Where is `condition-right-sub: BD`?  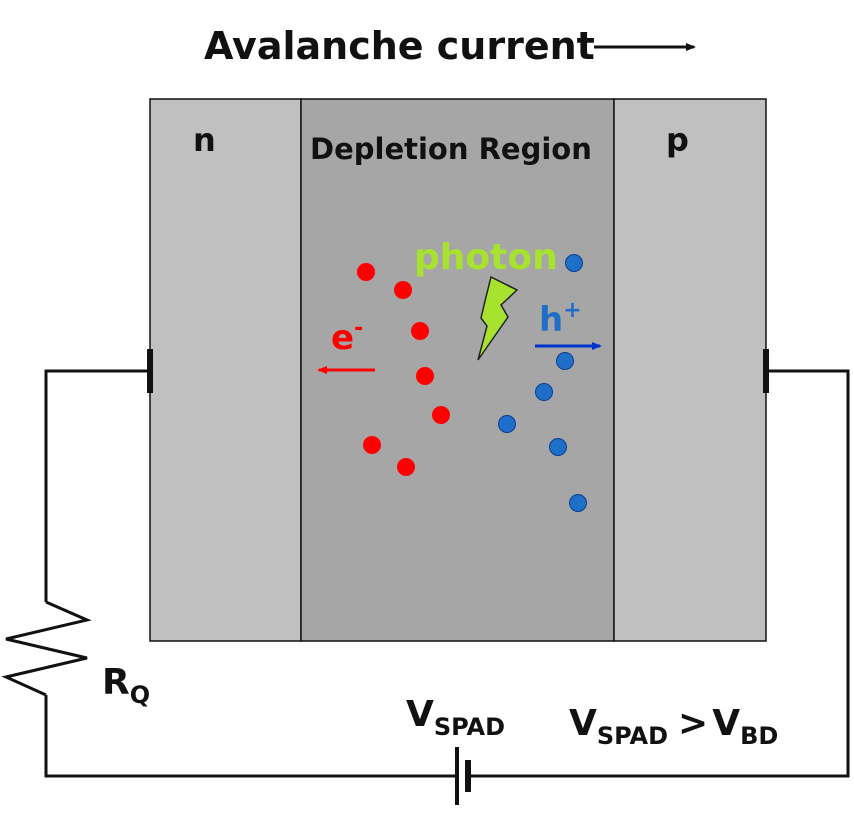
condition-right-sub: BD is located at coordinates (759, 736).